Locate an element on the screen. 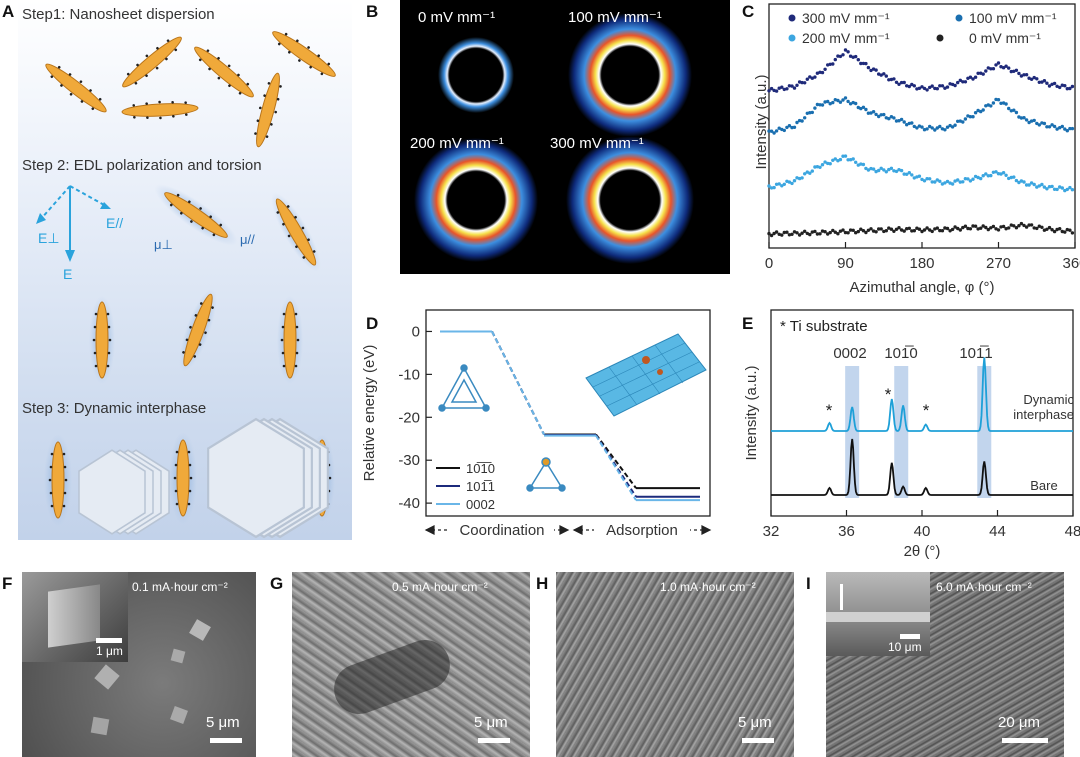 This screenshot has width=1080, height=757. panel-label-g: G is located at coordinates (277, 583).